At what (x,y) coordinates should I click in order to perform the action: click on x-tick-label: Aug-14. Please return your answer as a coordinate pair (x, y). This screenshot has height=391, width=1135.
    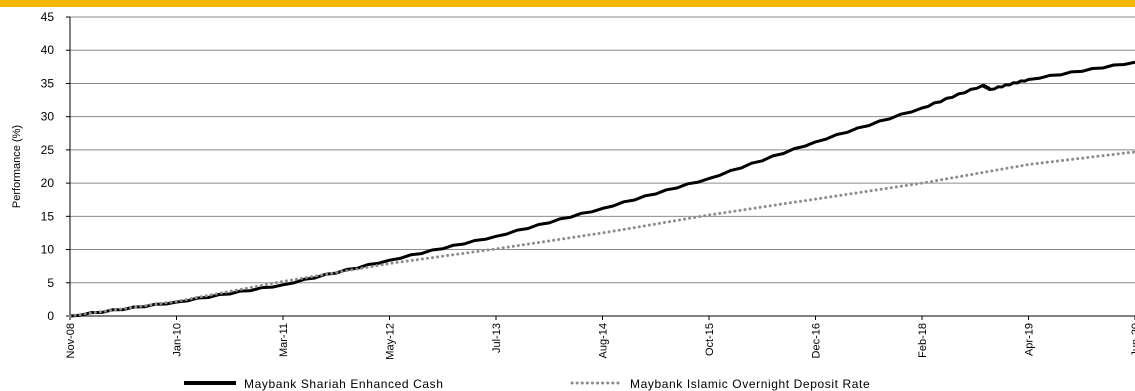
    Looking at the image, I should click on (604, 340).